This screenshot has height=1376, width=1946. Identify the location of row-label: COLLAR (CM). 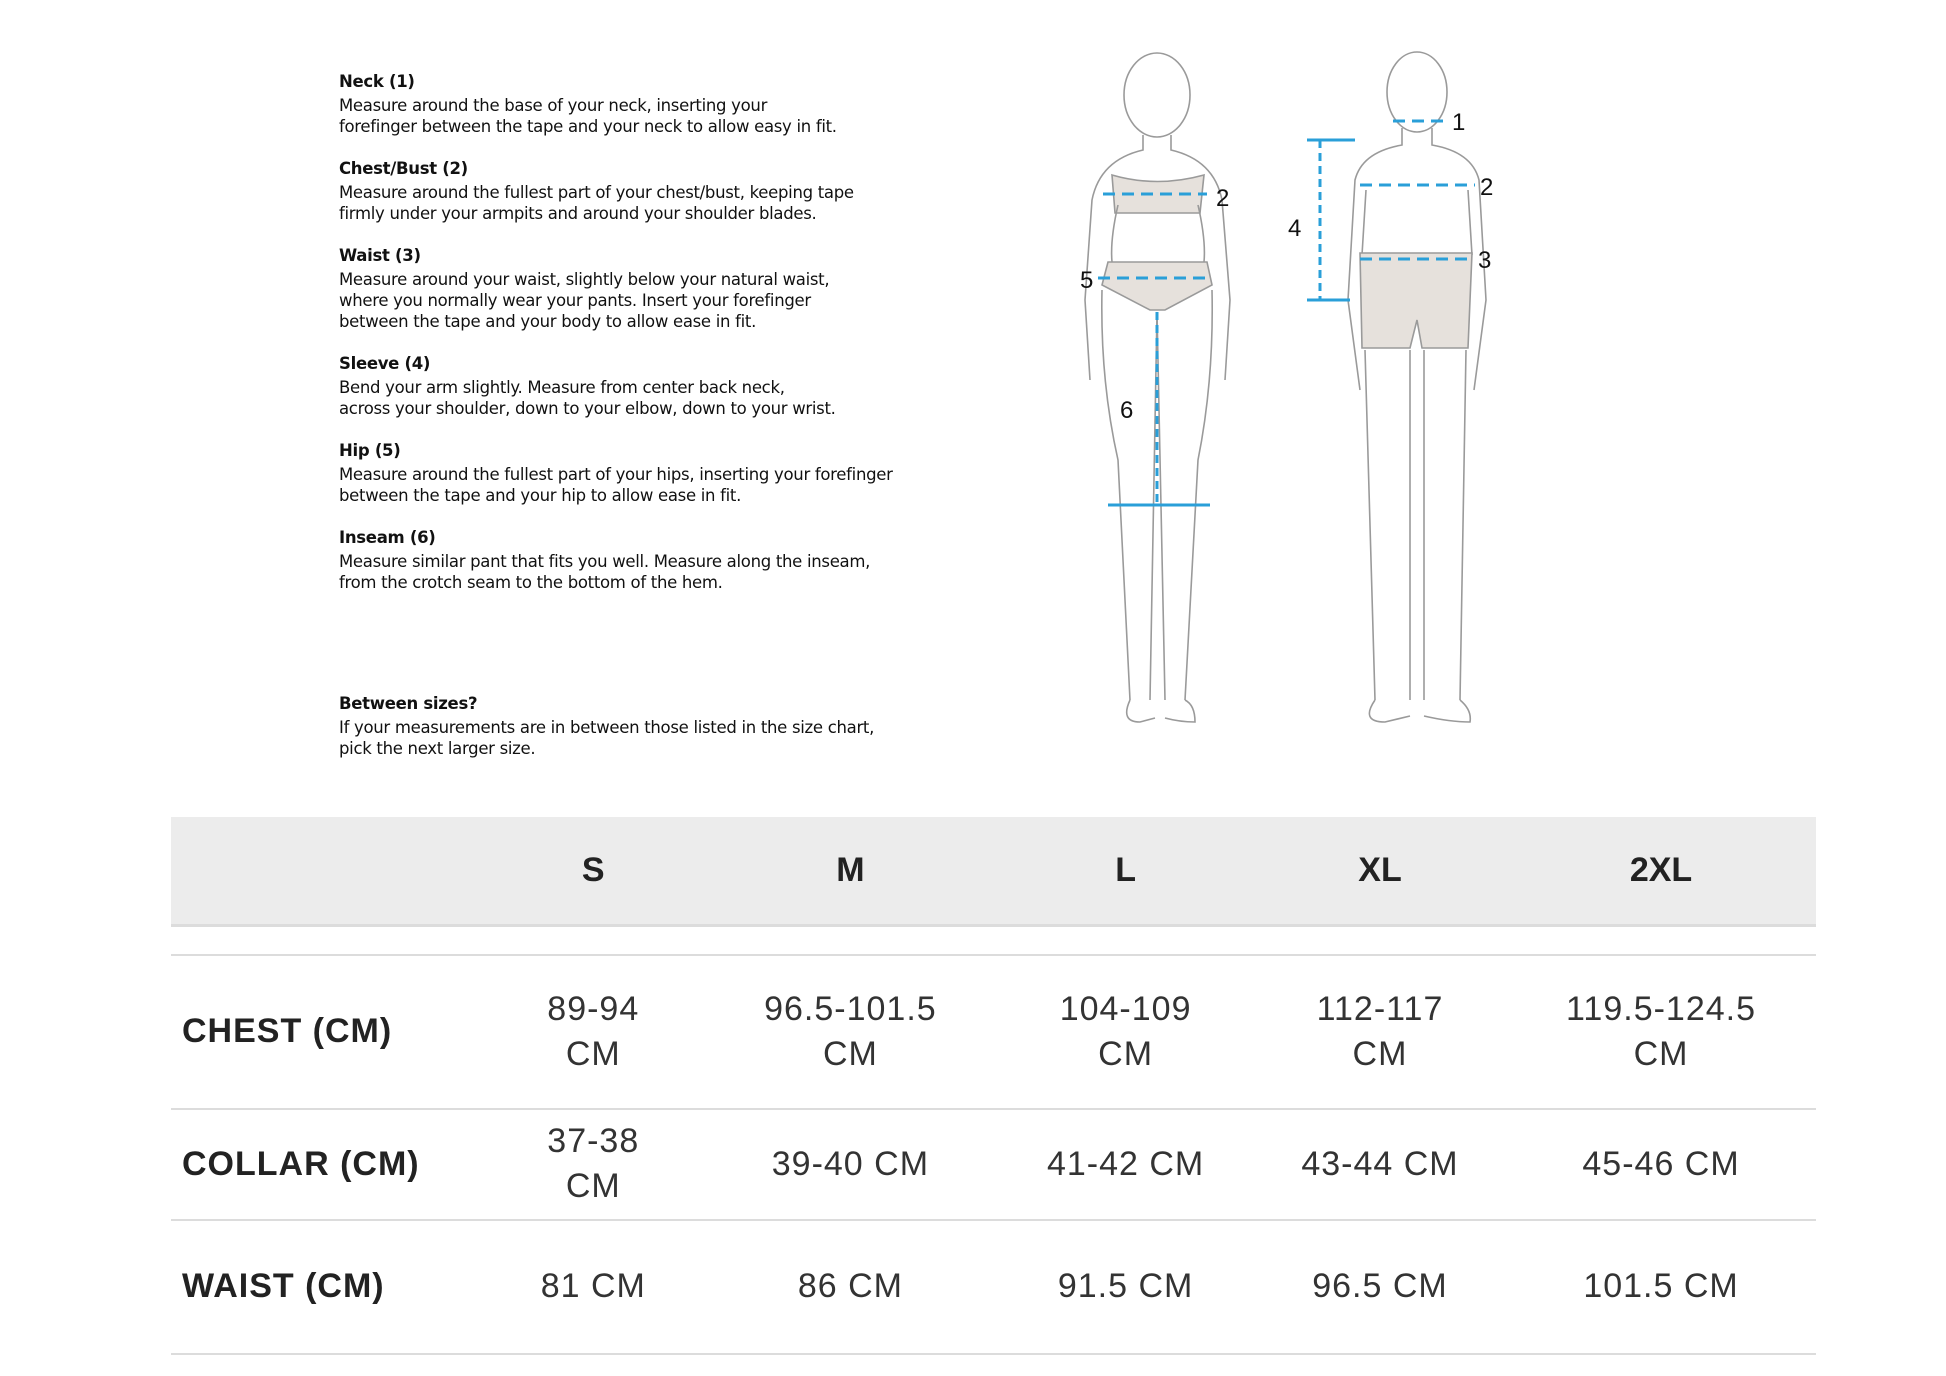
(301, 1163).